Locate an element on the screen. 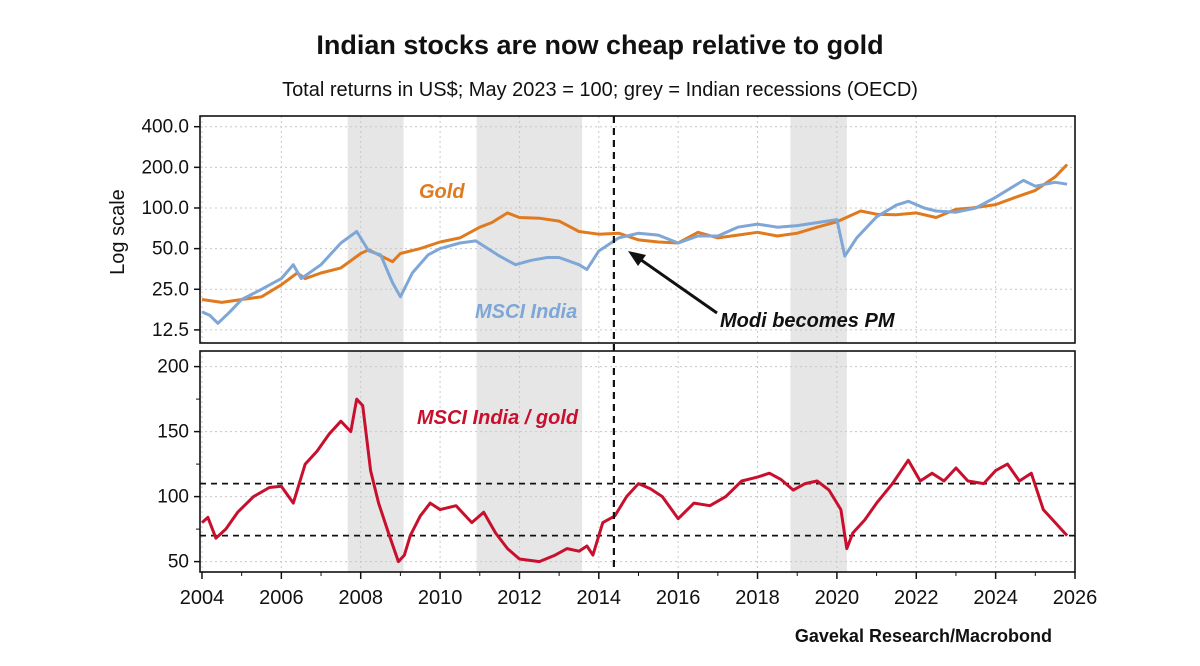 This screenshot has width=1200, height=666. x-tick-label: 2020 is located at coordinates (837, 598).